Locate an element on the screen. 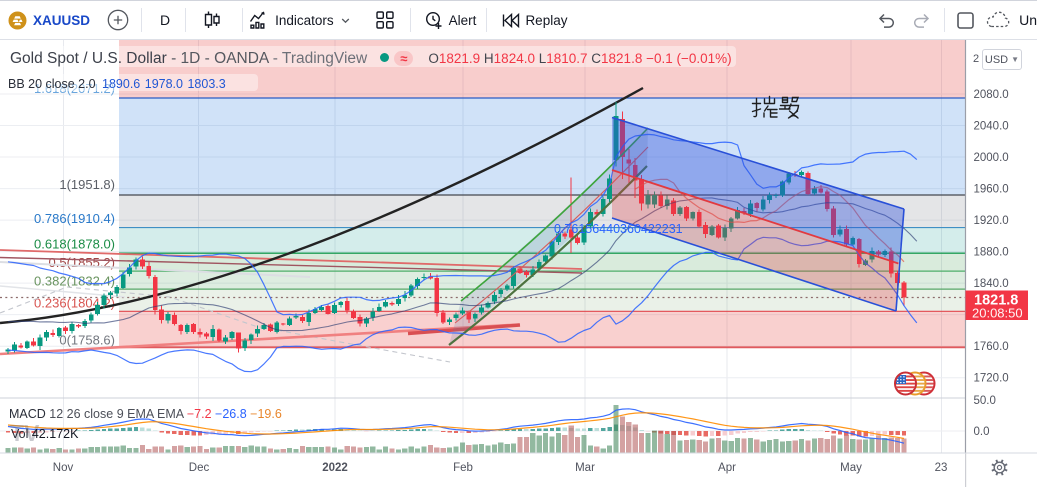 This screenshot has width=1037, height=487. svg-text: 20:08:50 is located at coordinates (997, 313).